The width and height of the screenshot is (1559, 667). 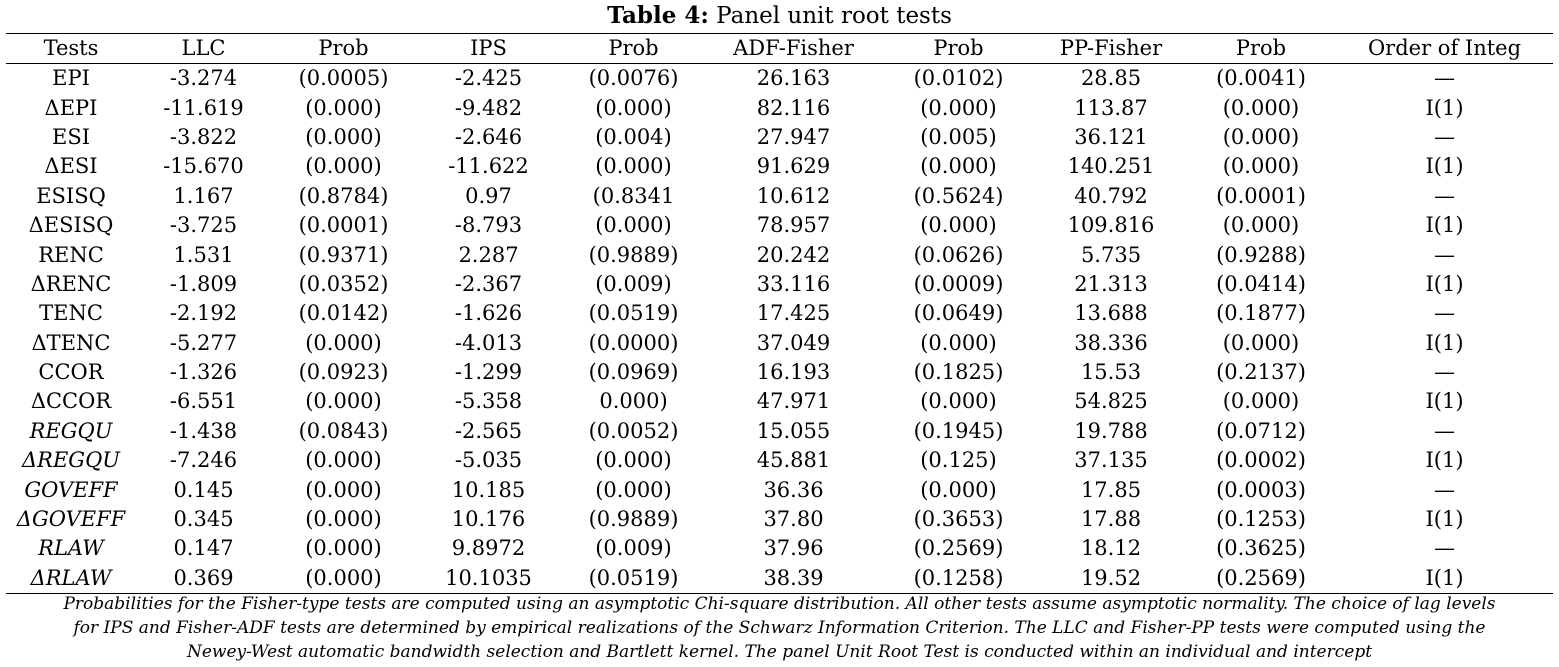 What do you see at coordinates (343, 283) in the screenshot?
I see `table-cell: (0.0352)` at bounding box center [343, 283].